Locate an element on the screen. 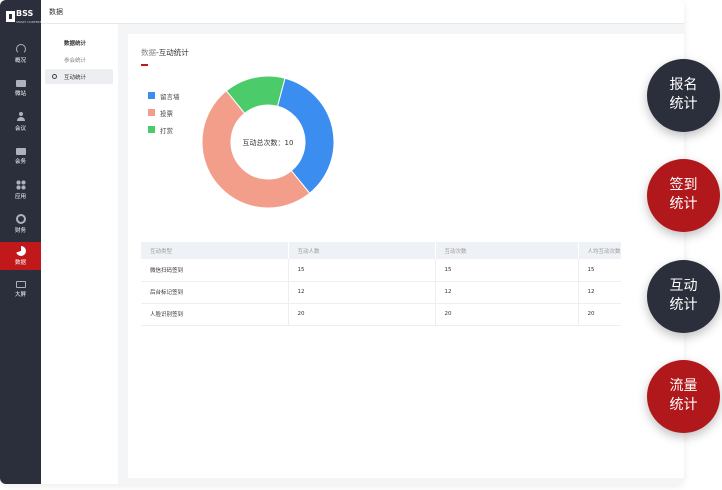 This screenshot has height=490, width=722. page-title: 数据 is located at coordinates (56, 12).